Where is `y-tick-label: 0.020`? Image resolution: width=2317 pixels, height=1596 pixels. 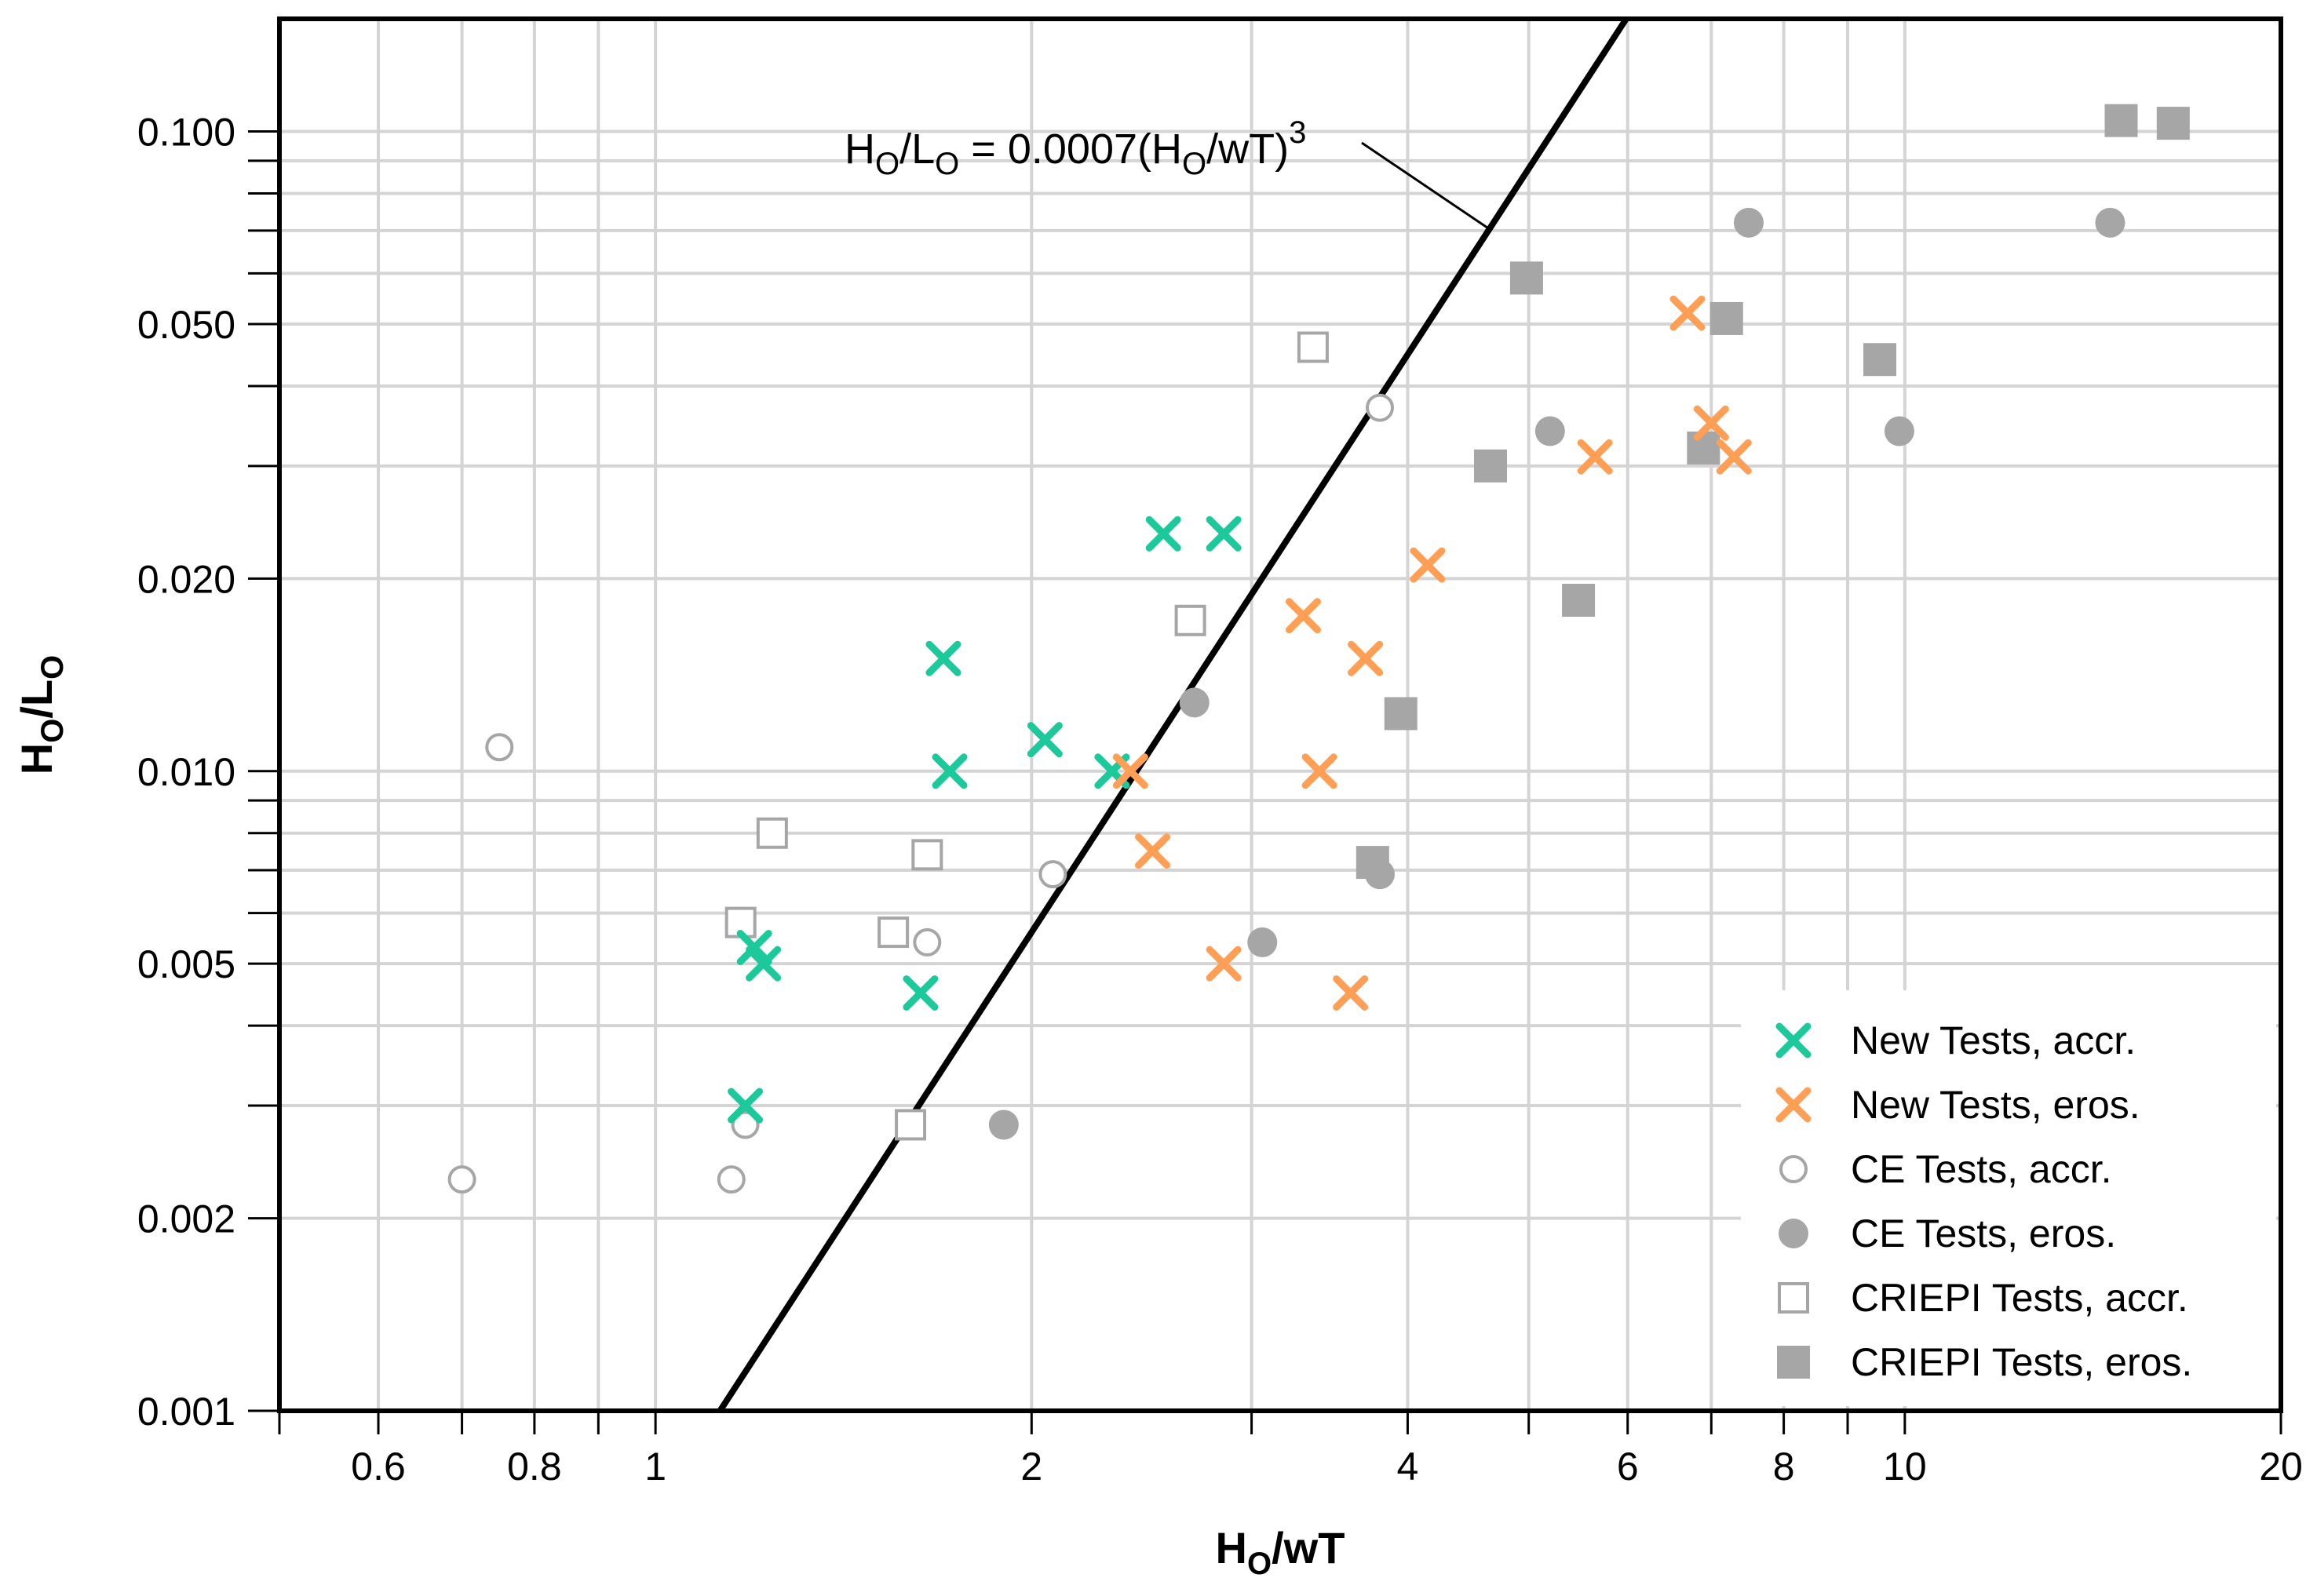 y-tick-label: 0.020 is located at coordinates (186, 579).